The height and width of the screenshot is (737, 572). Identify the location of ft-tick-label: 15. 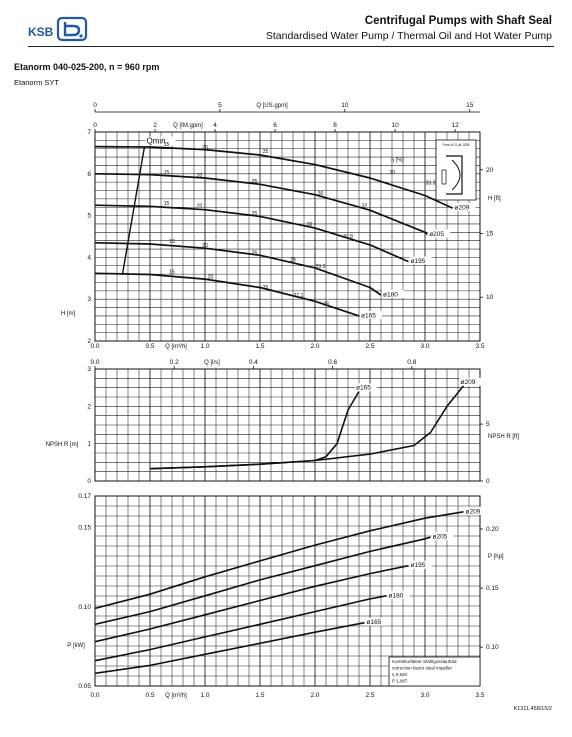
(490, 233).